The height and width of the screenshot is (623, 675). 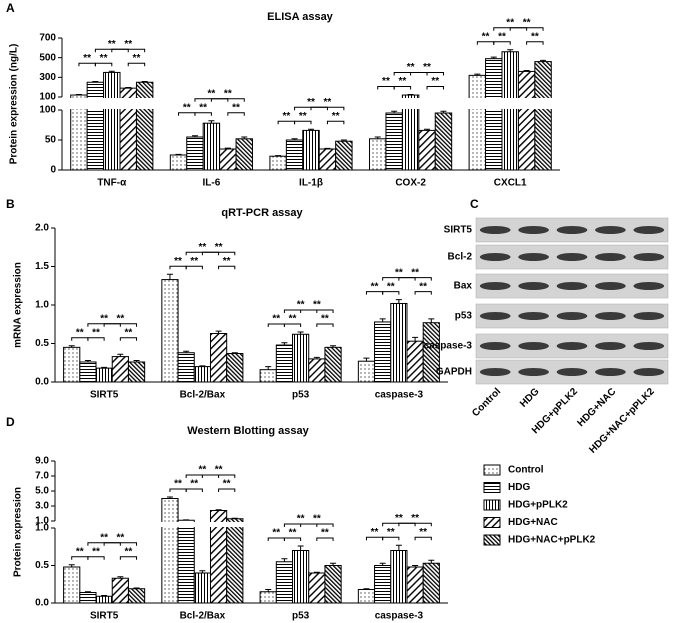 What do you see at coordinates (460, 257) in the screenshot?
I see `blot-row-label: Bcl-2` at bounding box center [460, 257].